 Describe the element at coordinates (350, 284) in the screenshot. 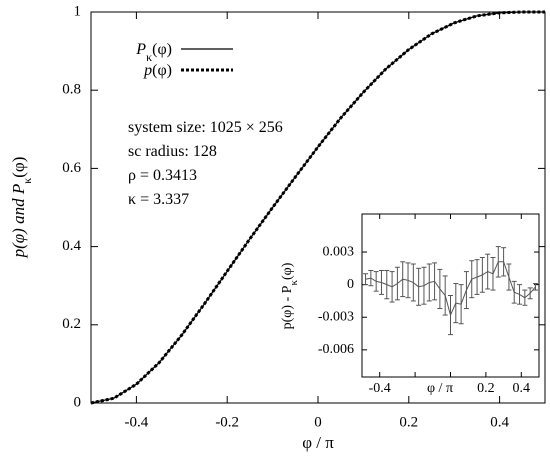

I see `inset-y-tick-label: 0` at that location.